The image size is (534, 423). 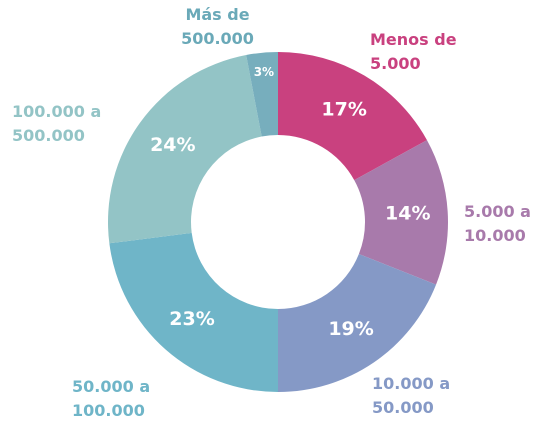 I want to click on category-label: 100.000 a 500.000, so click(x=57, y=123).